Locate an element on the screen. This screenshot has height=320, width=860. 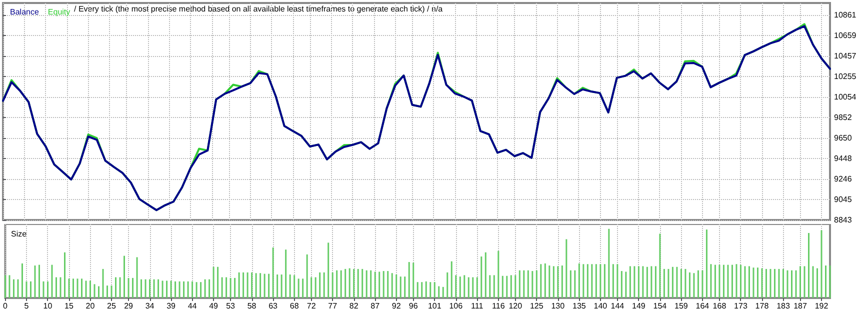
x-tick-label: 58 is located at coordinates (252, 306).